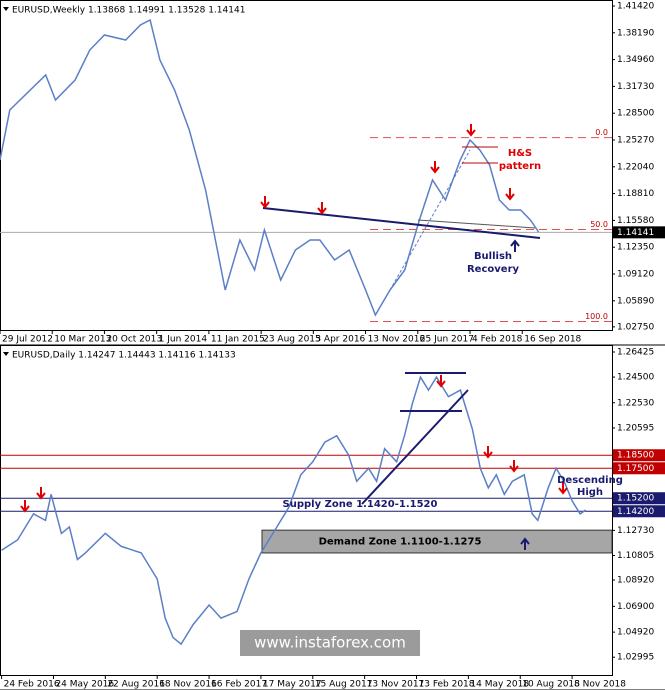  I want to click on price-label: 1.15200, so click(635, 499).